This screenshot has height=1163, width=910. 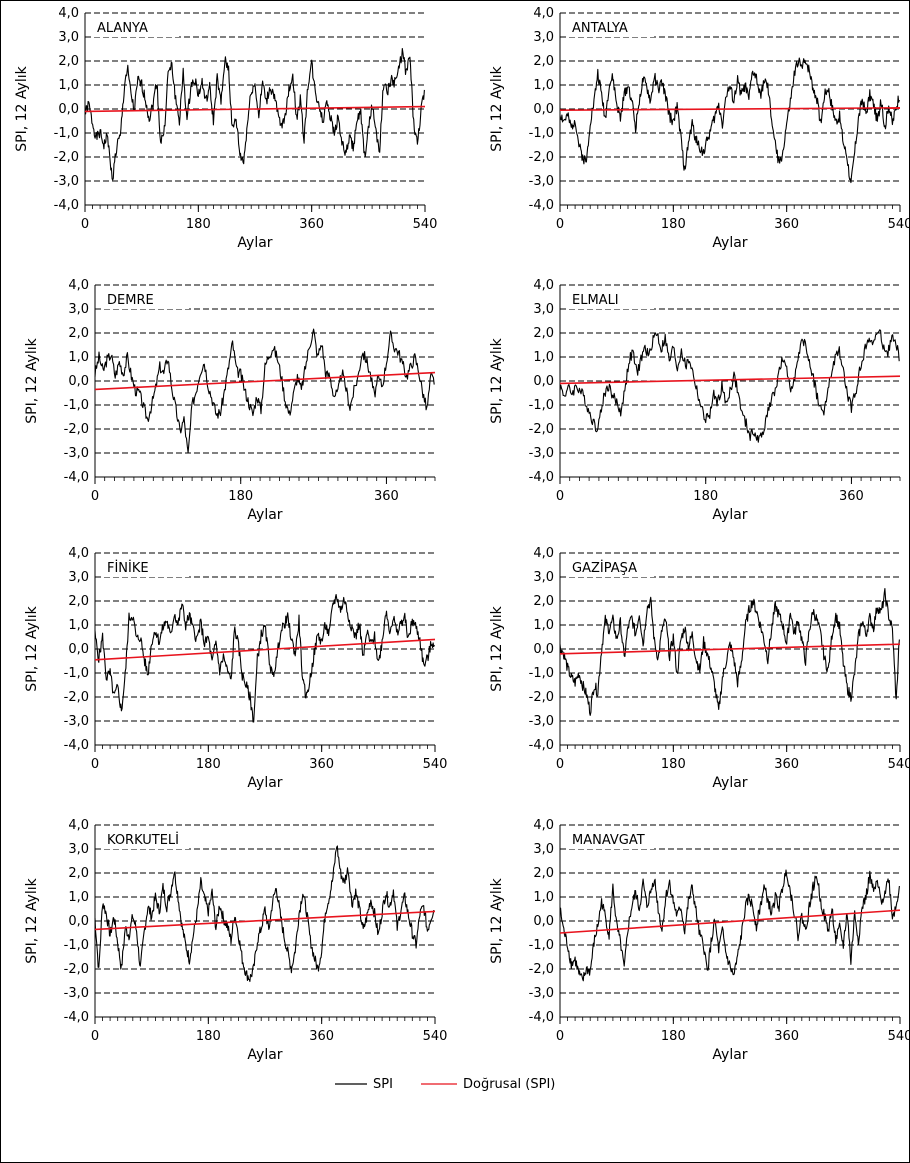 I want to click on y-tick-label-manavgat-2: -2,0, so click(x=541, y=969).